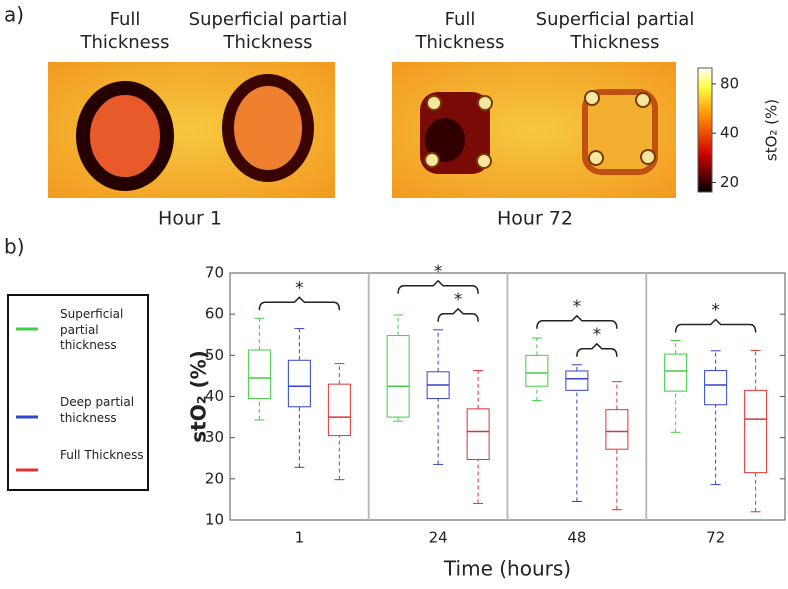 This screenshot has width=788, height=589. I want to click on y-tick-label: 20, so click(214, 478).